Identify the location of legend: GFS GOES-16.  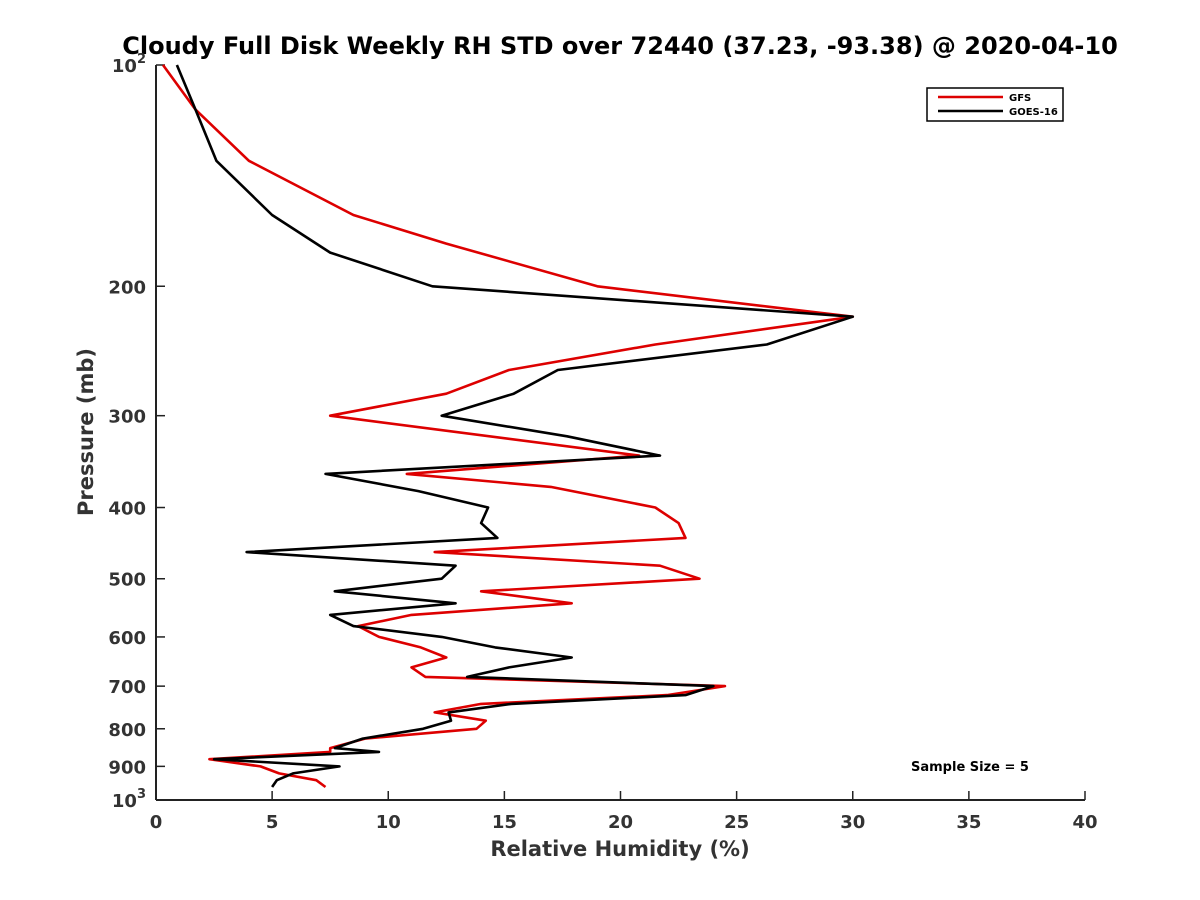
(995, 104).